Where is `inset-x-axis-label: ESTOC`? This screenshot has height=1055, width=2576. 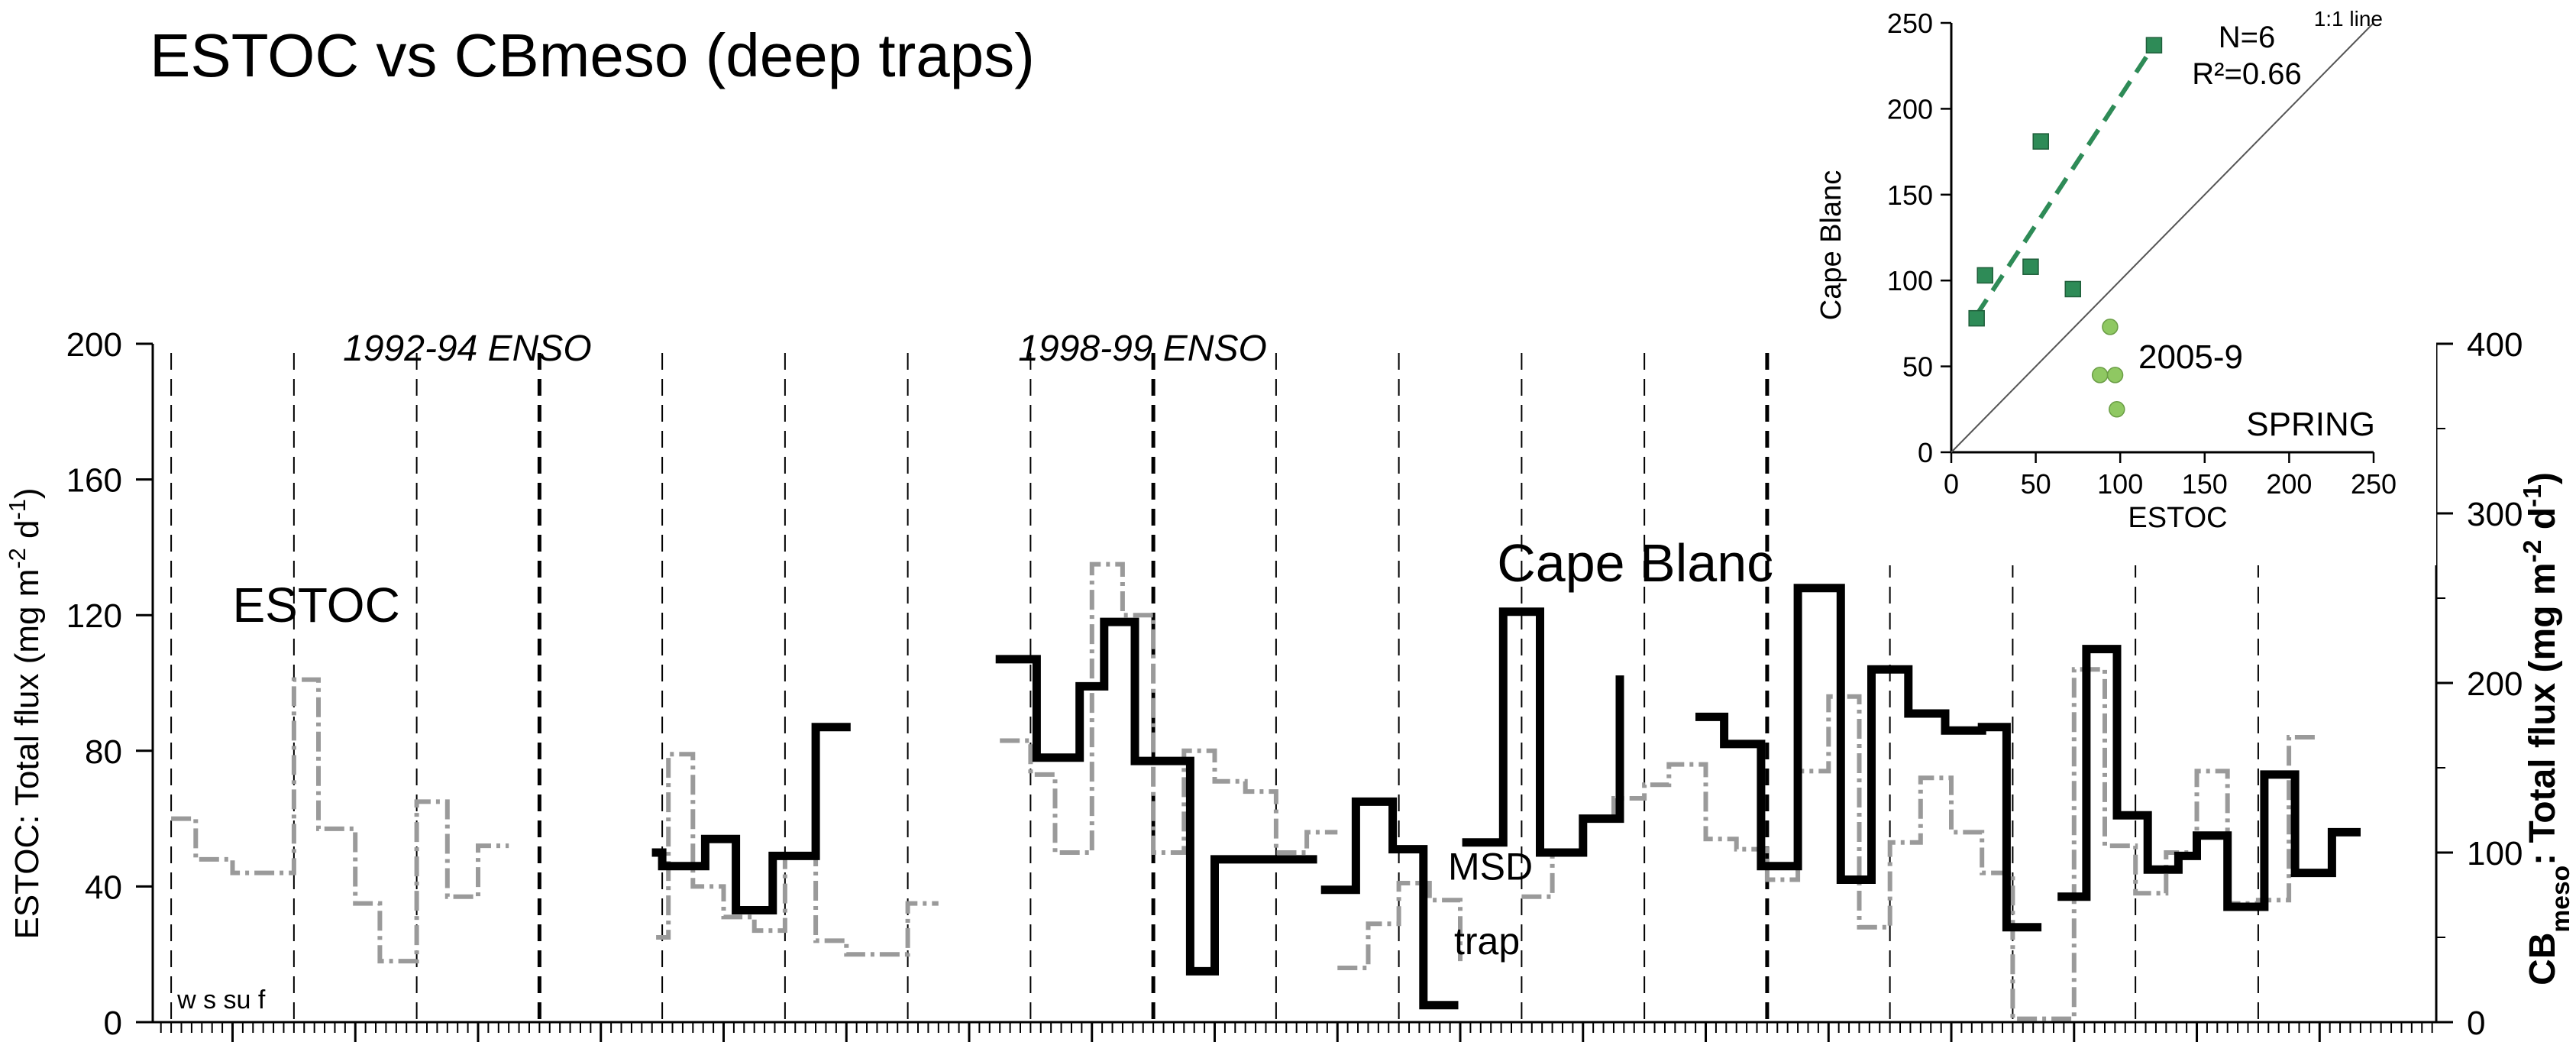 inset-x-axis-label: ESTOC is located at coordinates (2177, 518).